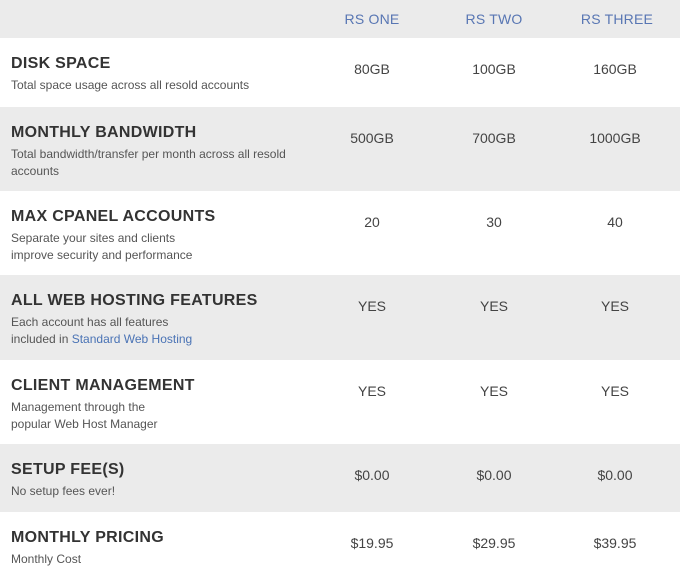 The width and height of the screenshot is (680, 578). Describe the element at coordinates (84, 424) in the screenshot. I see `feature-description-line: popular Web Host Manager` at that location.